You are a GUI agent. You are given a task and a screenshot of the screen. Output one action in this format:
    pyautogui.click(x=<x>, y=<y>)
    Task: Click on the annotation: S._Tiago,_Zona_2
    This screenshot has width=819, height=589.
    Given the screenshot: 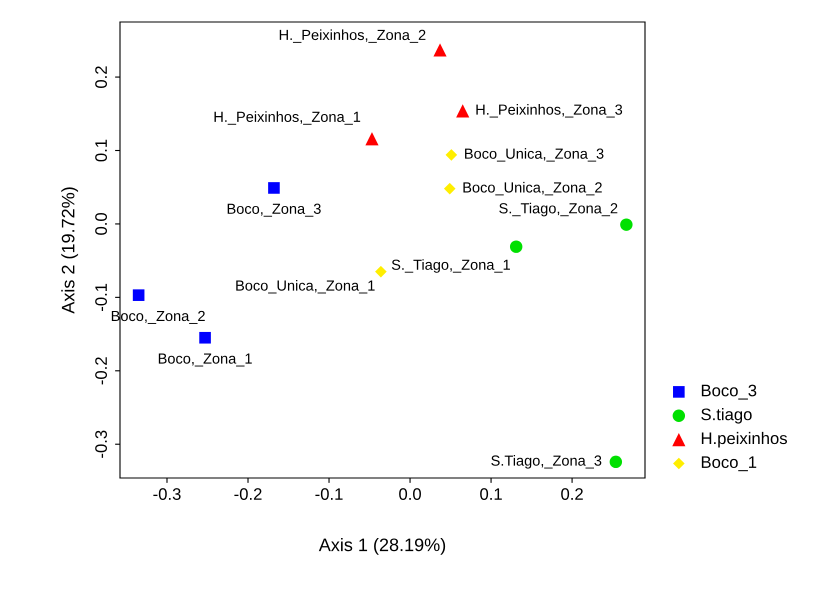 What is the action you would take?
    pyautogui.click(x=558, y=209)
    